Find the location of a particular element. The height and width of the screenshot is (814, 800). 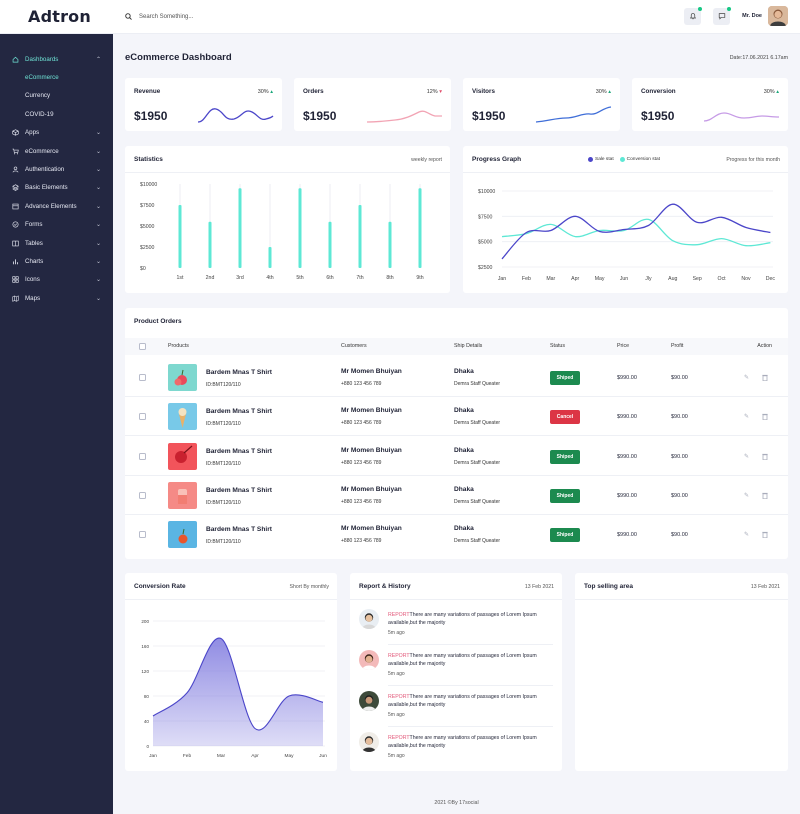

conversion-area-chart: 0 40 80 120 160 200 Jan Feb Mar Apr May Jun is located at coordinates (234, 689).